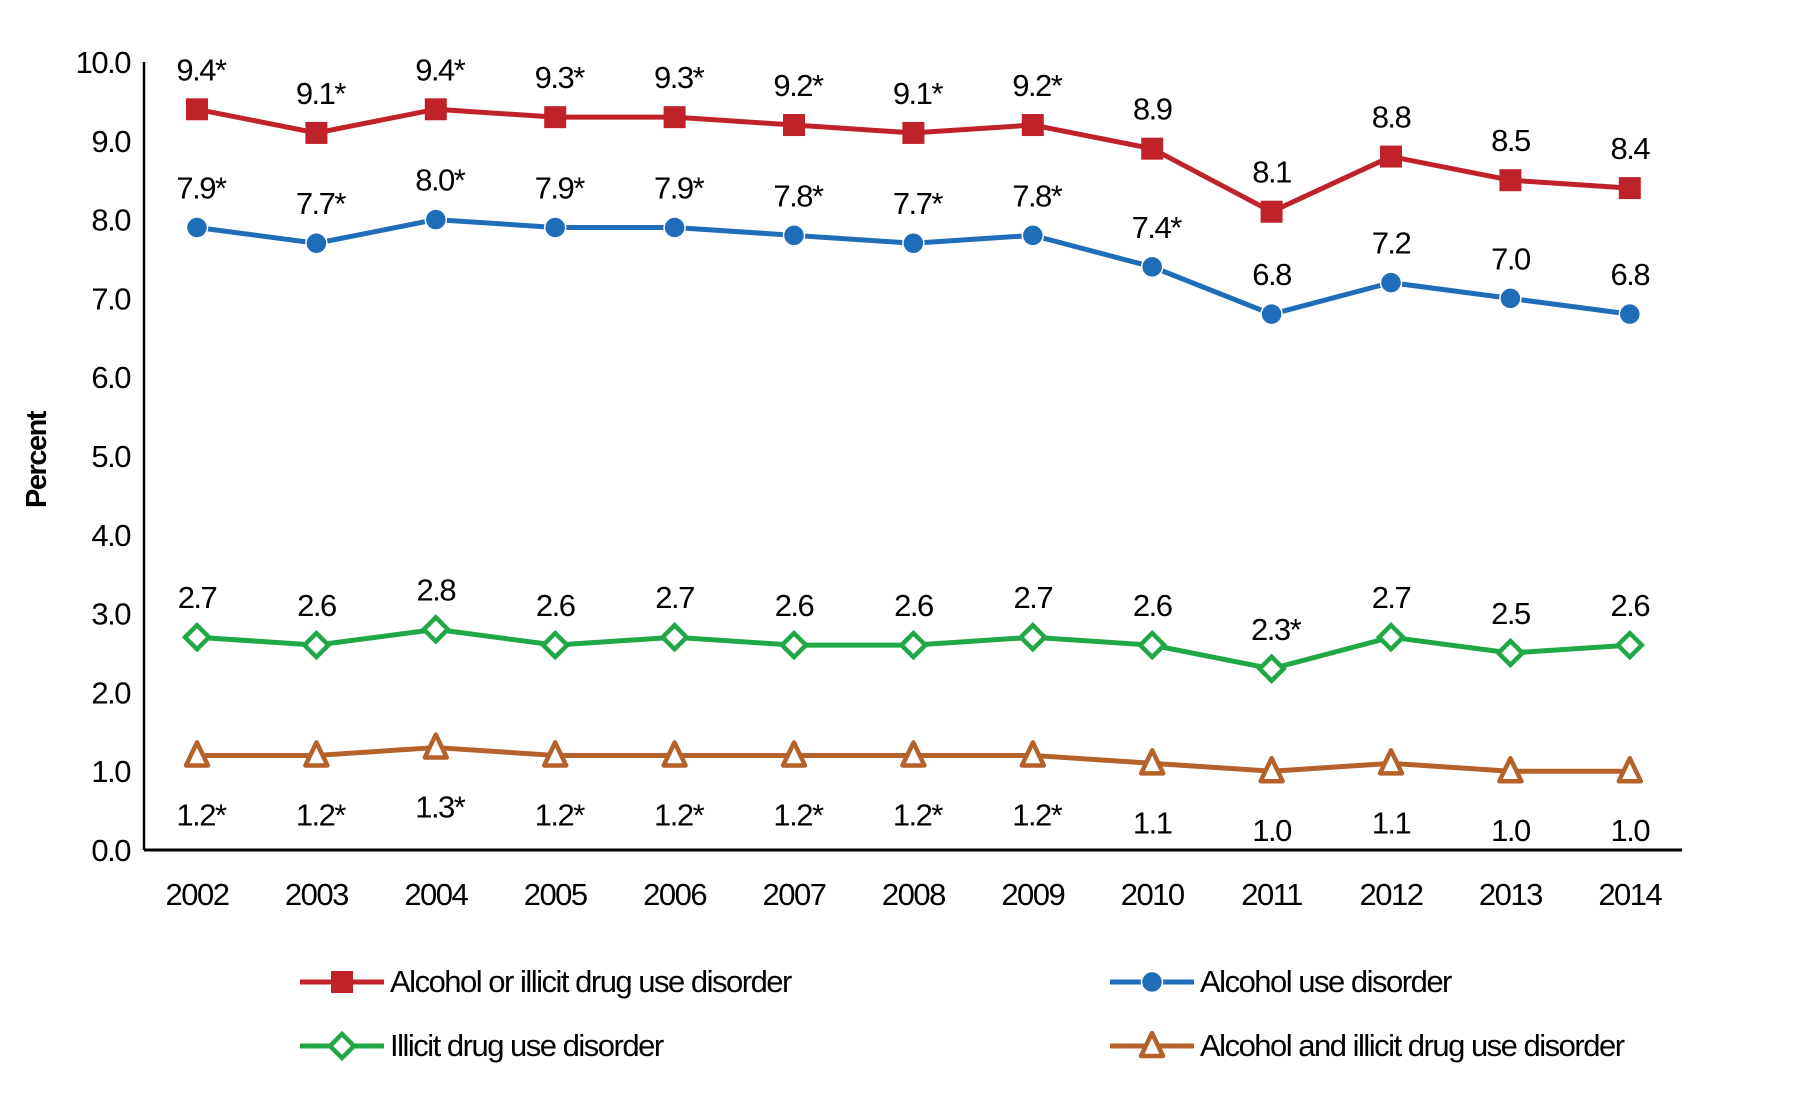 Image resolution: width=1801 pixels, height=1105 pixels. What do you see at coordinates (674, 894) in the screenshot?
I see `x-tick-label: 2006` at bounding box center [674, 894].